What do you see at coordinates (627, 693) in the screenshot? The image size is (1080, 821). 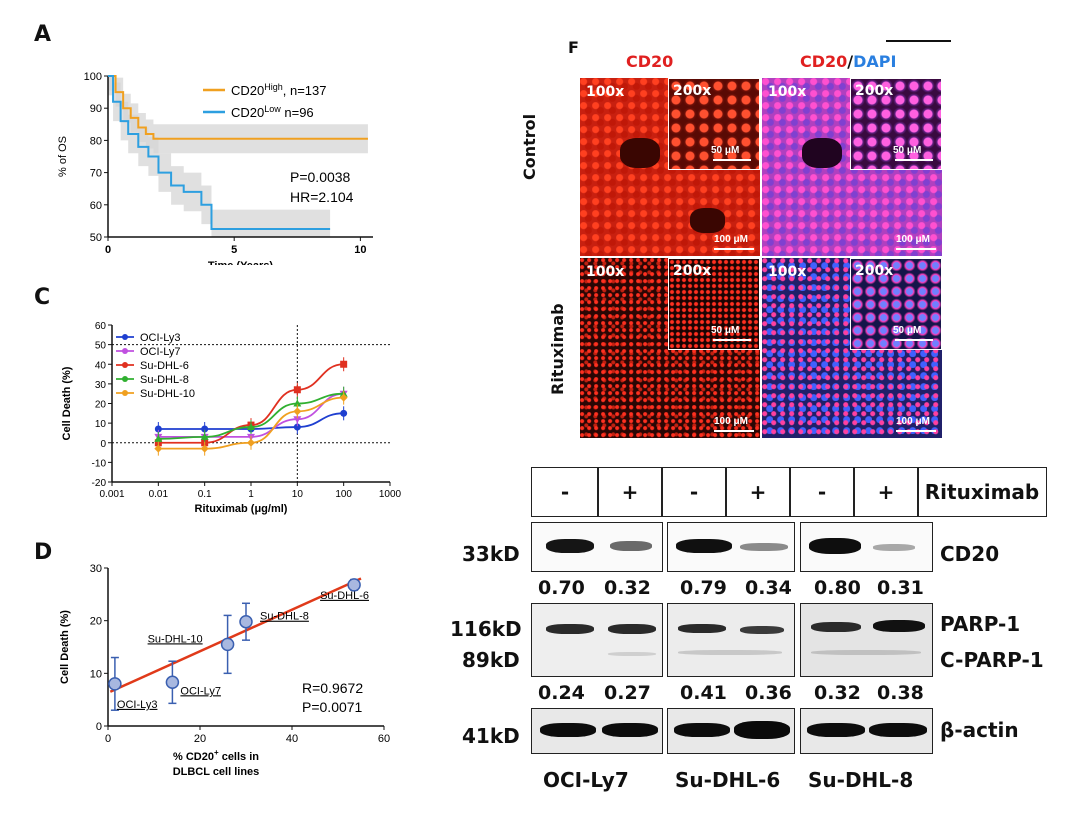 I see `quant-value: 0.27` at bounding box center [627, 693].